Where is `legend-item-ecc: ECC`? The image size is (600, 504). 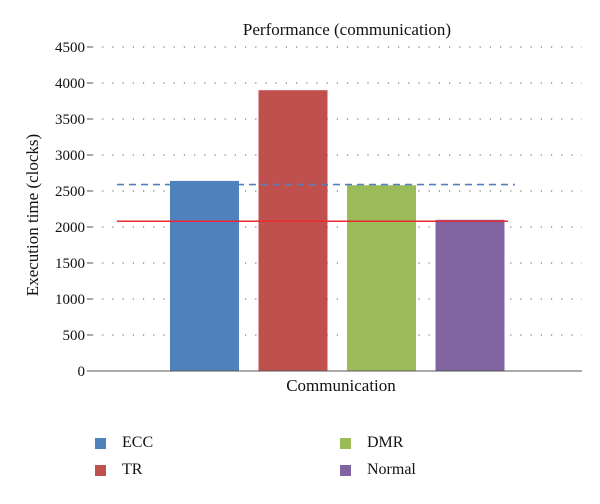
legend-item-ecc: ECC is located at coordinates (124, 443).